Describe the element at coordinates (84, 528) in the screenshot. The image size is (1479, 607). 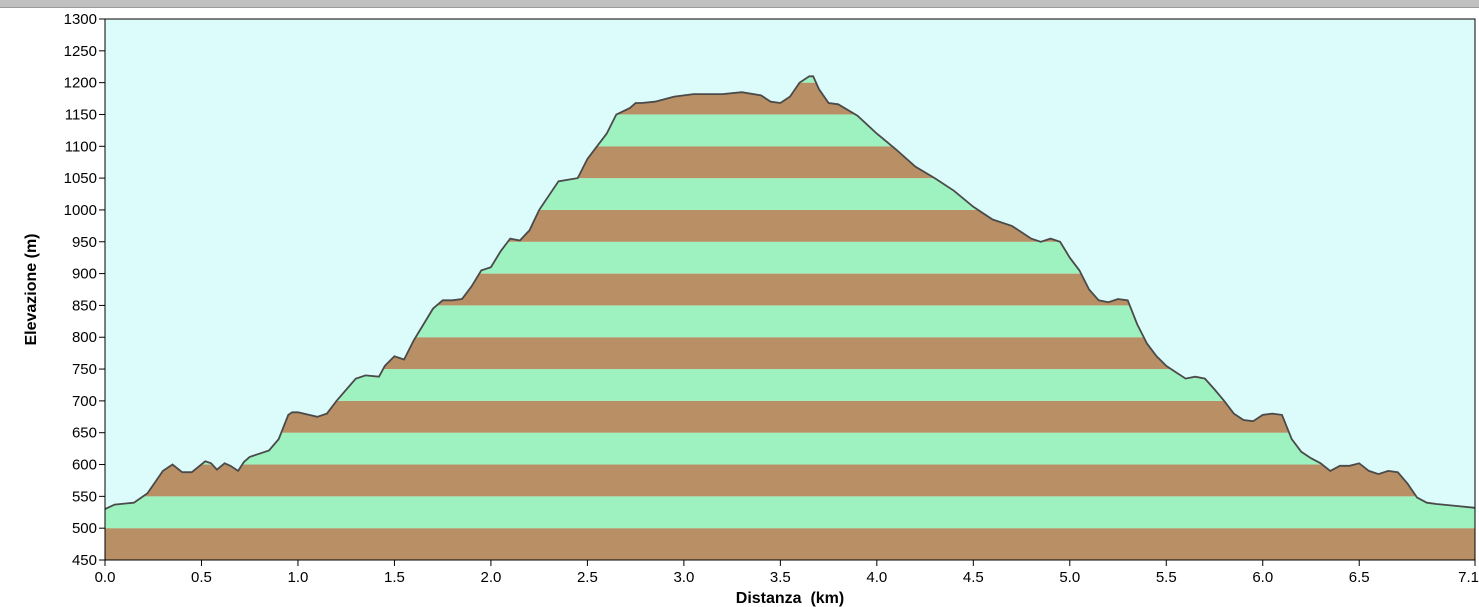
I see `y-tick-label: 500` at that location.